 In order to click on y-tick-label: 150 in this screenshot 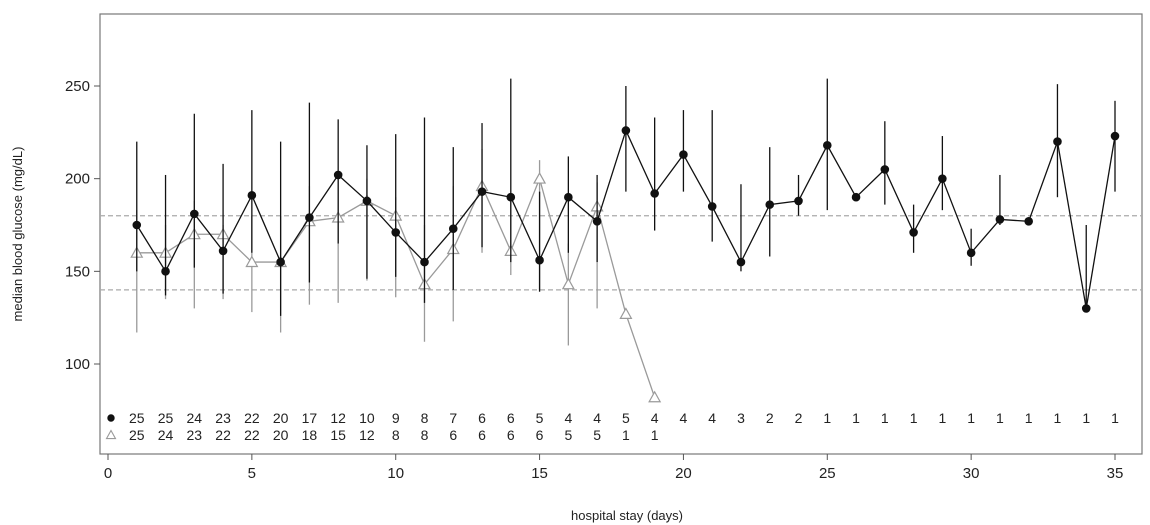, I will do `click(77, 271)`.